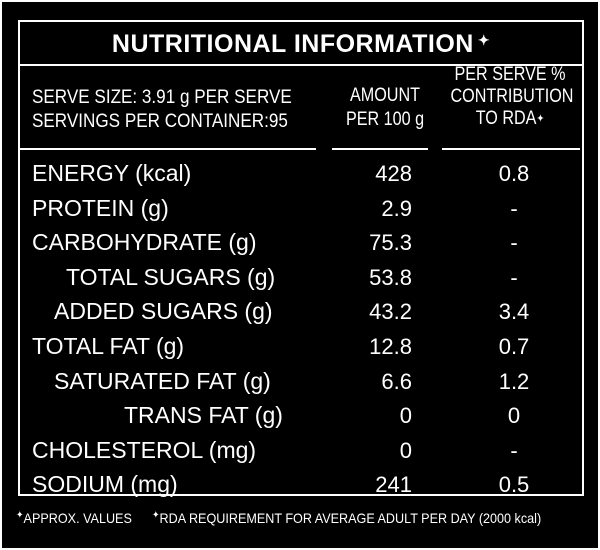  I want to click on header-underline-right, so click(511, 149).